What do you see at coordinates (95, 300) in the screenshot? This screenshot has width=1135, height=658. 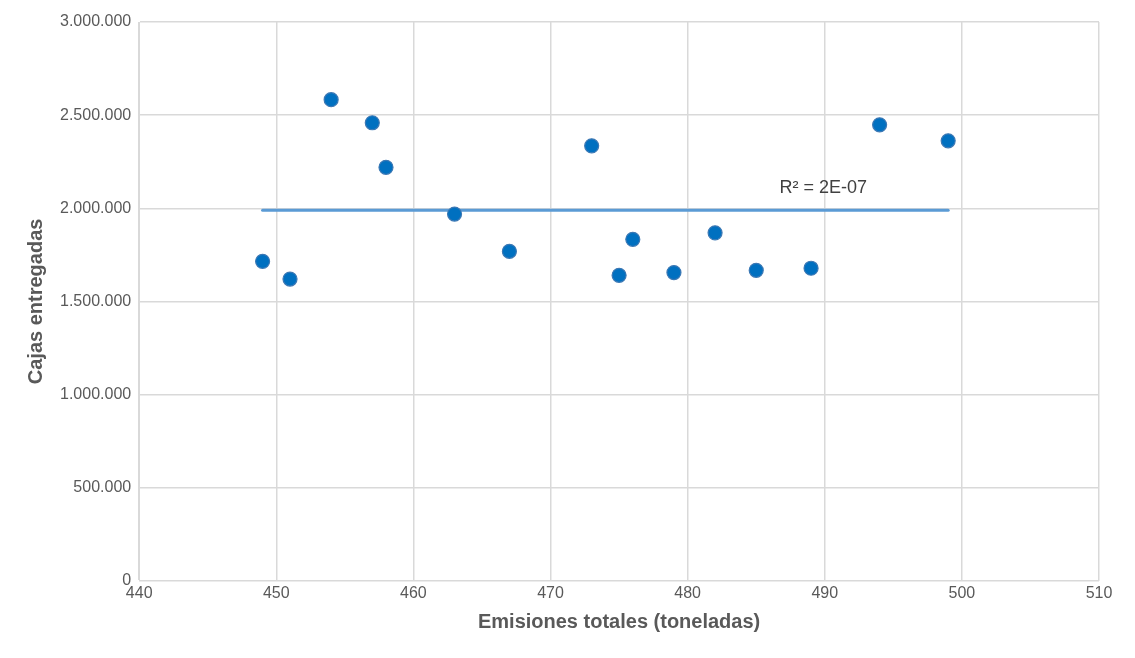 I see `y-tick-label: 1.500.000` at bounding box center [95, 300].